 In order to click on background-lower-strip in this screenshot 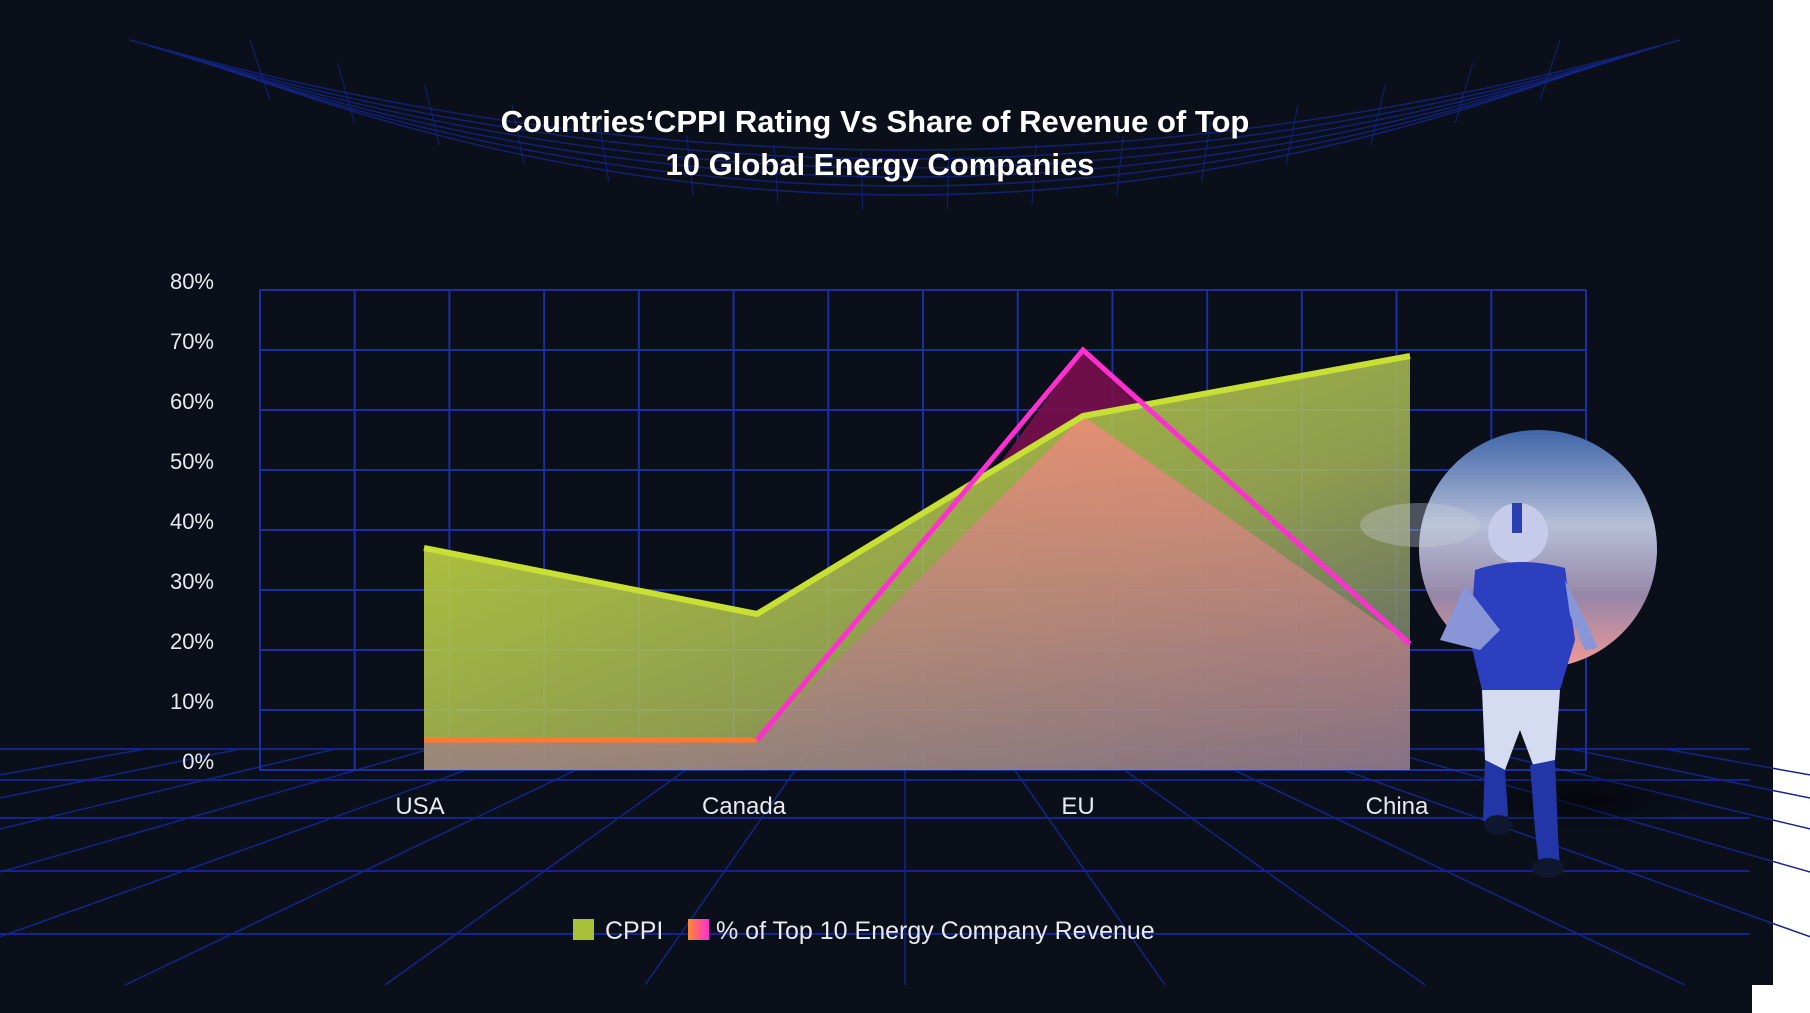, I will do `click(876, 999)`.